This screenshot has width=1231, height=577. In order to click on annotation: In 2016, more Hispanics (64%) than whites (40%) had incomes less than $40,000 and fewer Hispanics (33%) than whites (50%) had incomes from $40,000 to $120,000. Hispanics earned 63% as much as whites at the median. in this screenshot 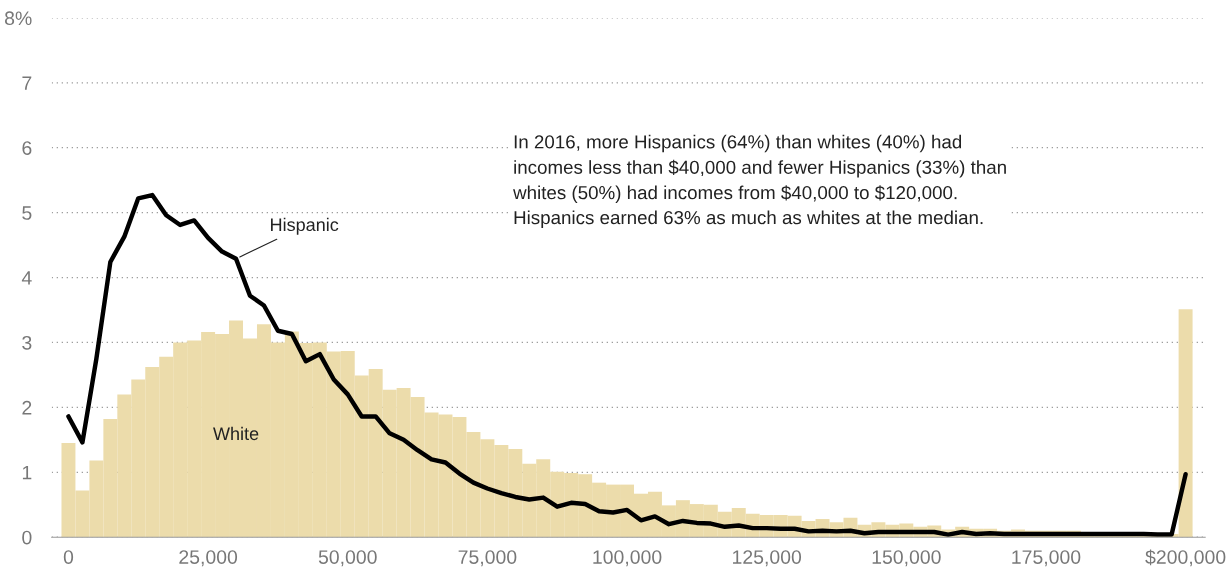, I will do `click(759, 181)`.